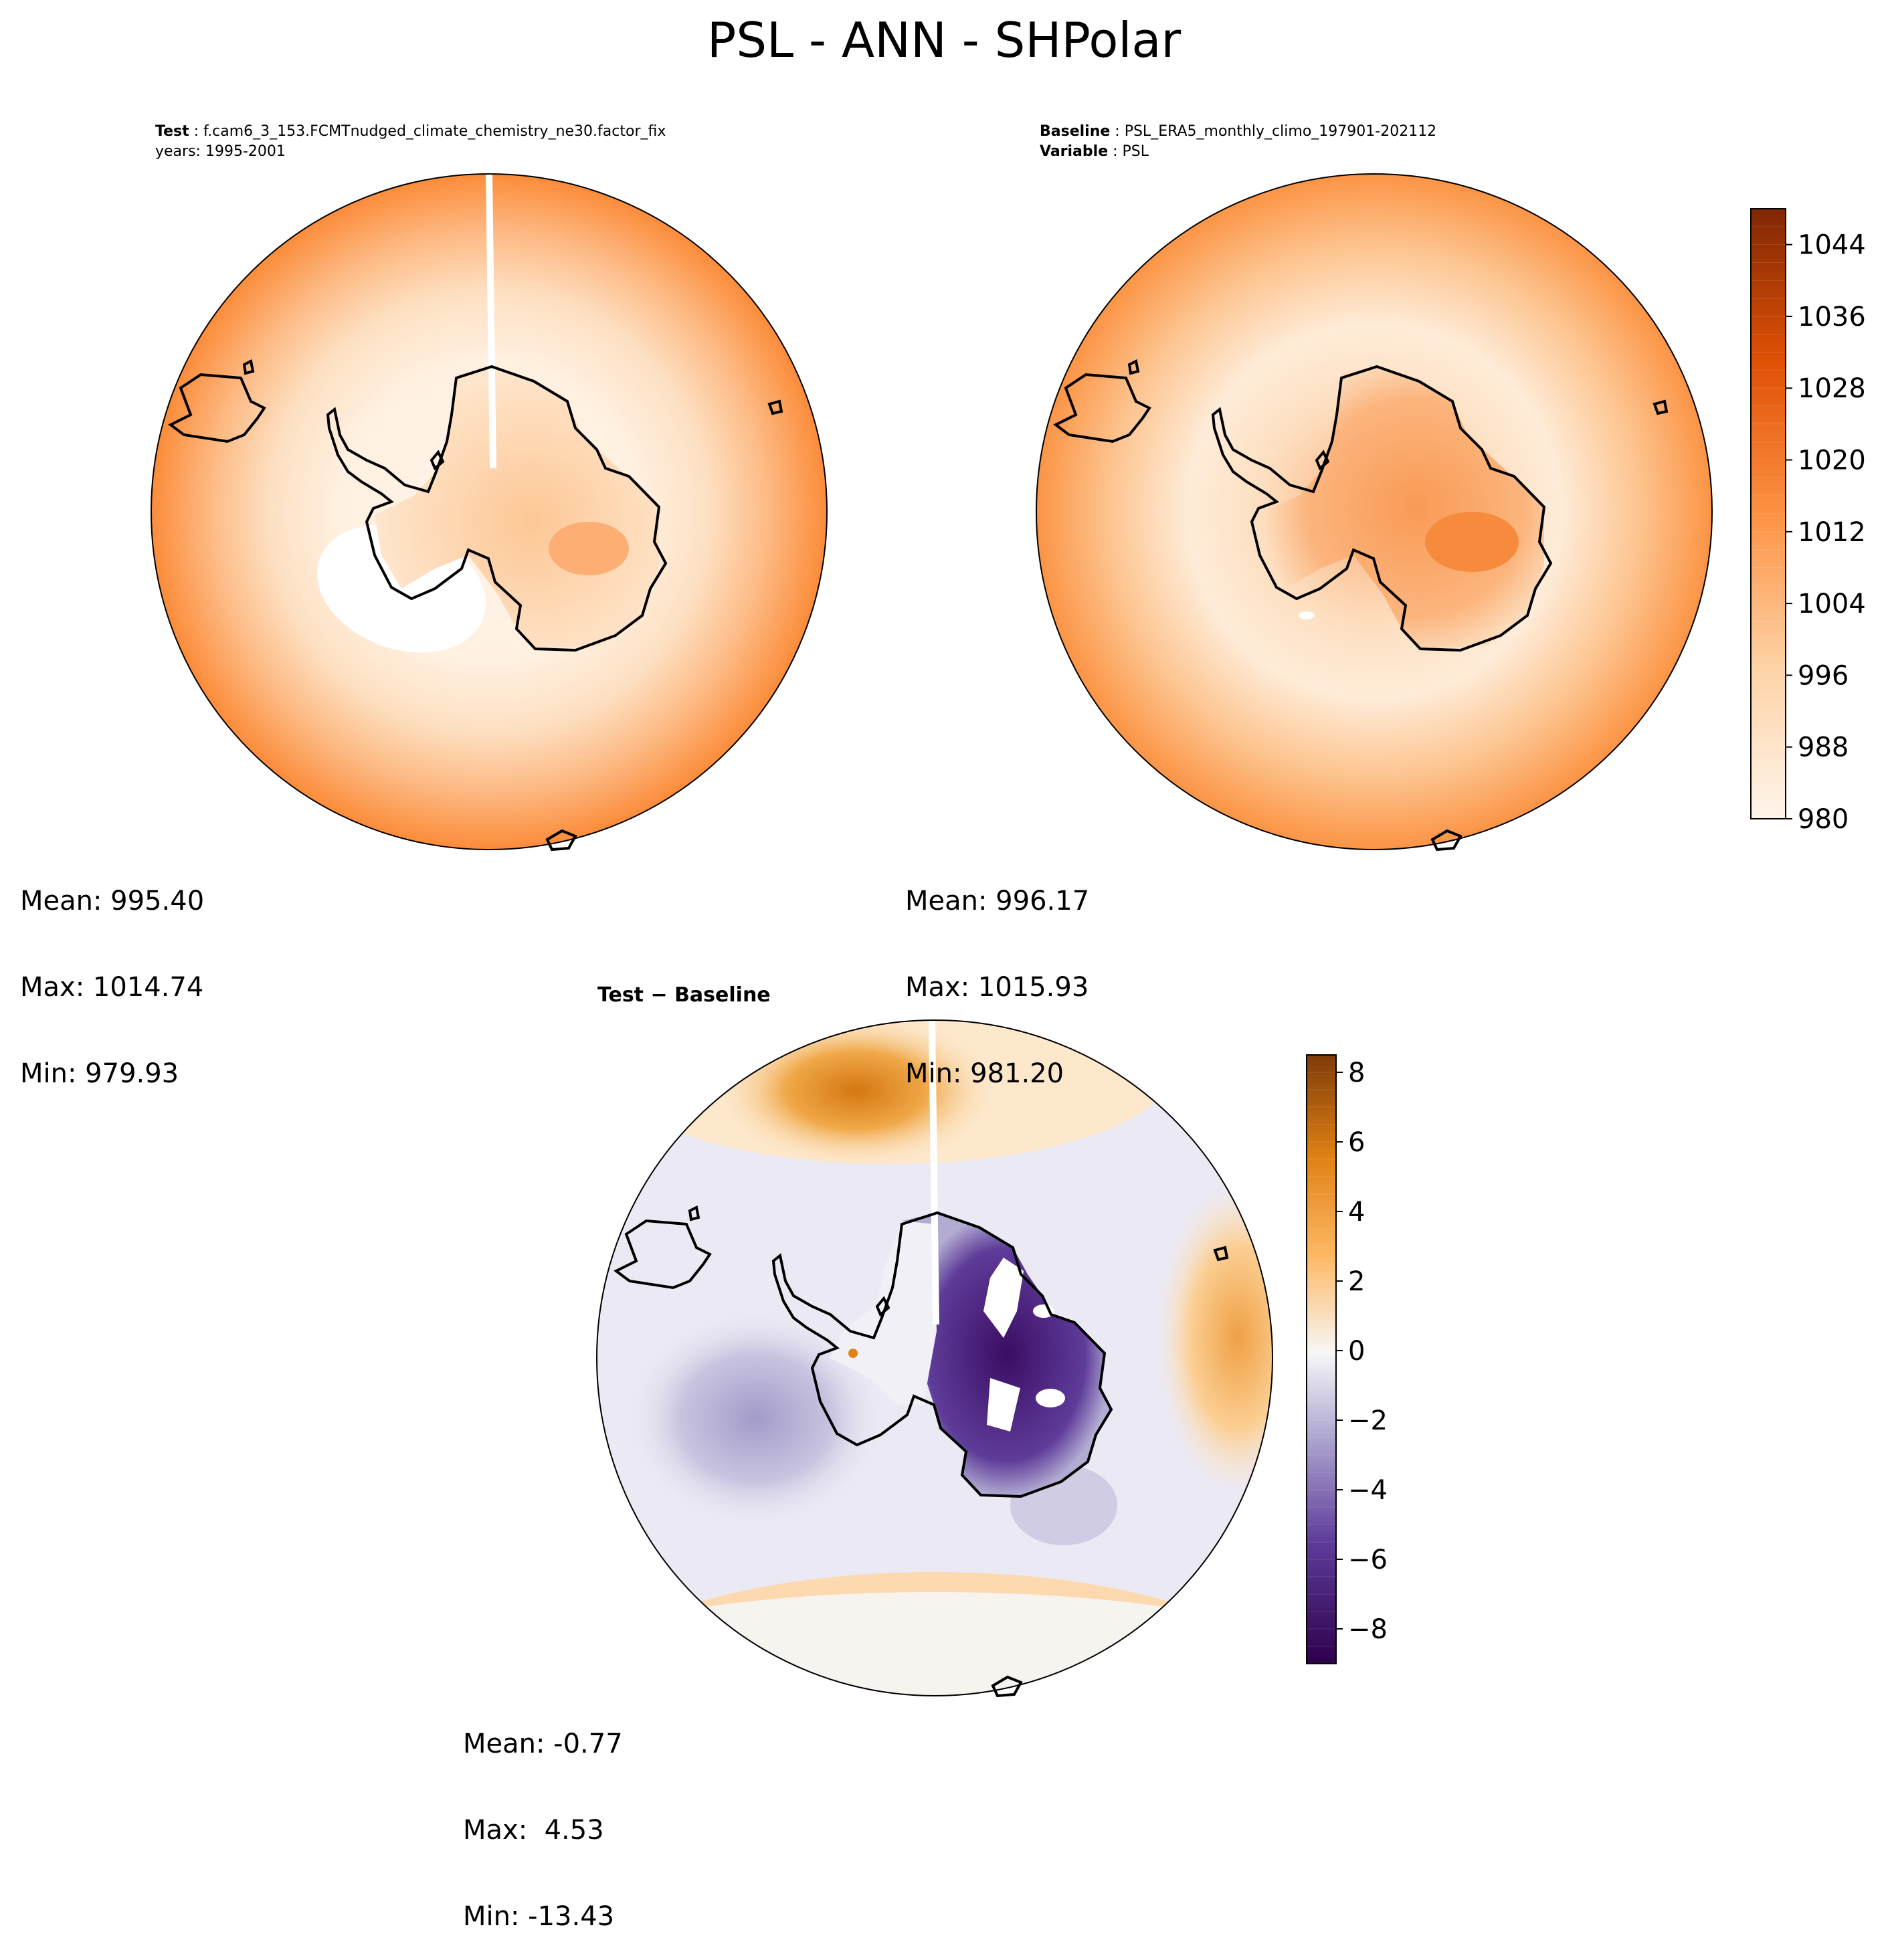  I want to click on colorbar-psl-tick-label: 988, so click(1823, 747).